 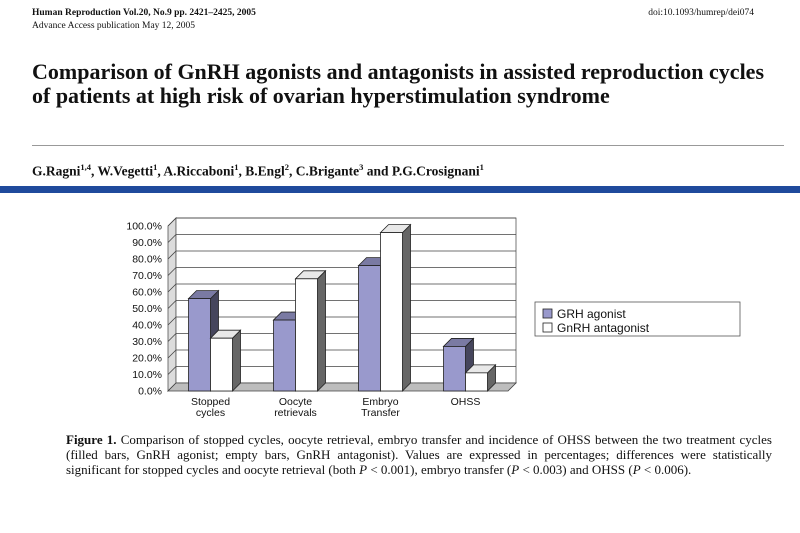 What do you see at coordinates (400, 189) in the screenshot?
I see `journal-banner-rule` at bounding box center [400, 189].